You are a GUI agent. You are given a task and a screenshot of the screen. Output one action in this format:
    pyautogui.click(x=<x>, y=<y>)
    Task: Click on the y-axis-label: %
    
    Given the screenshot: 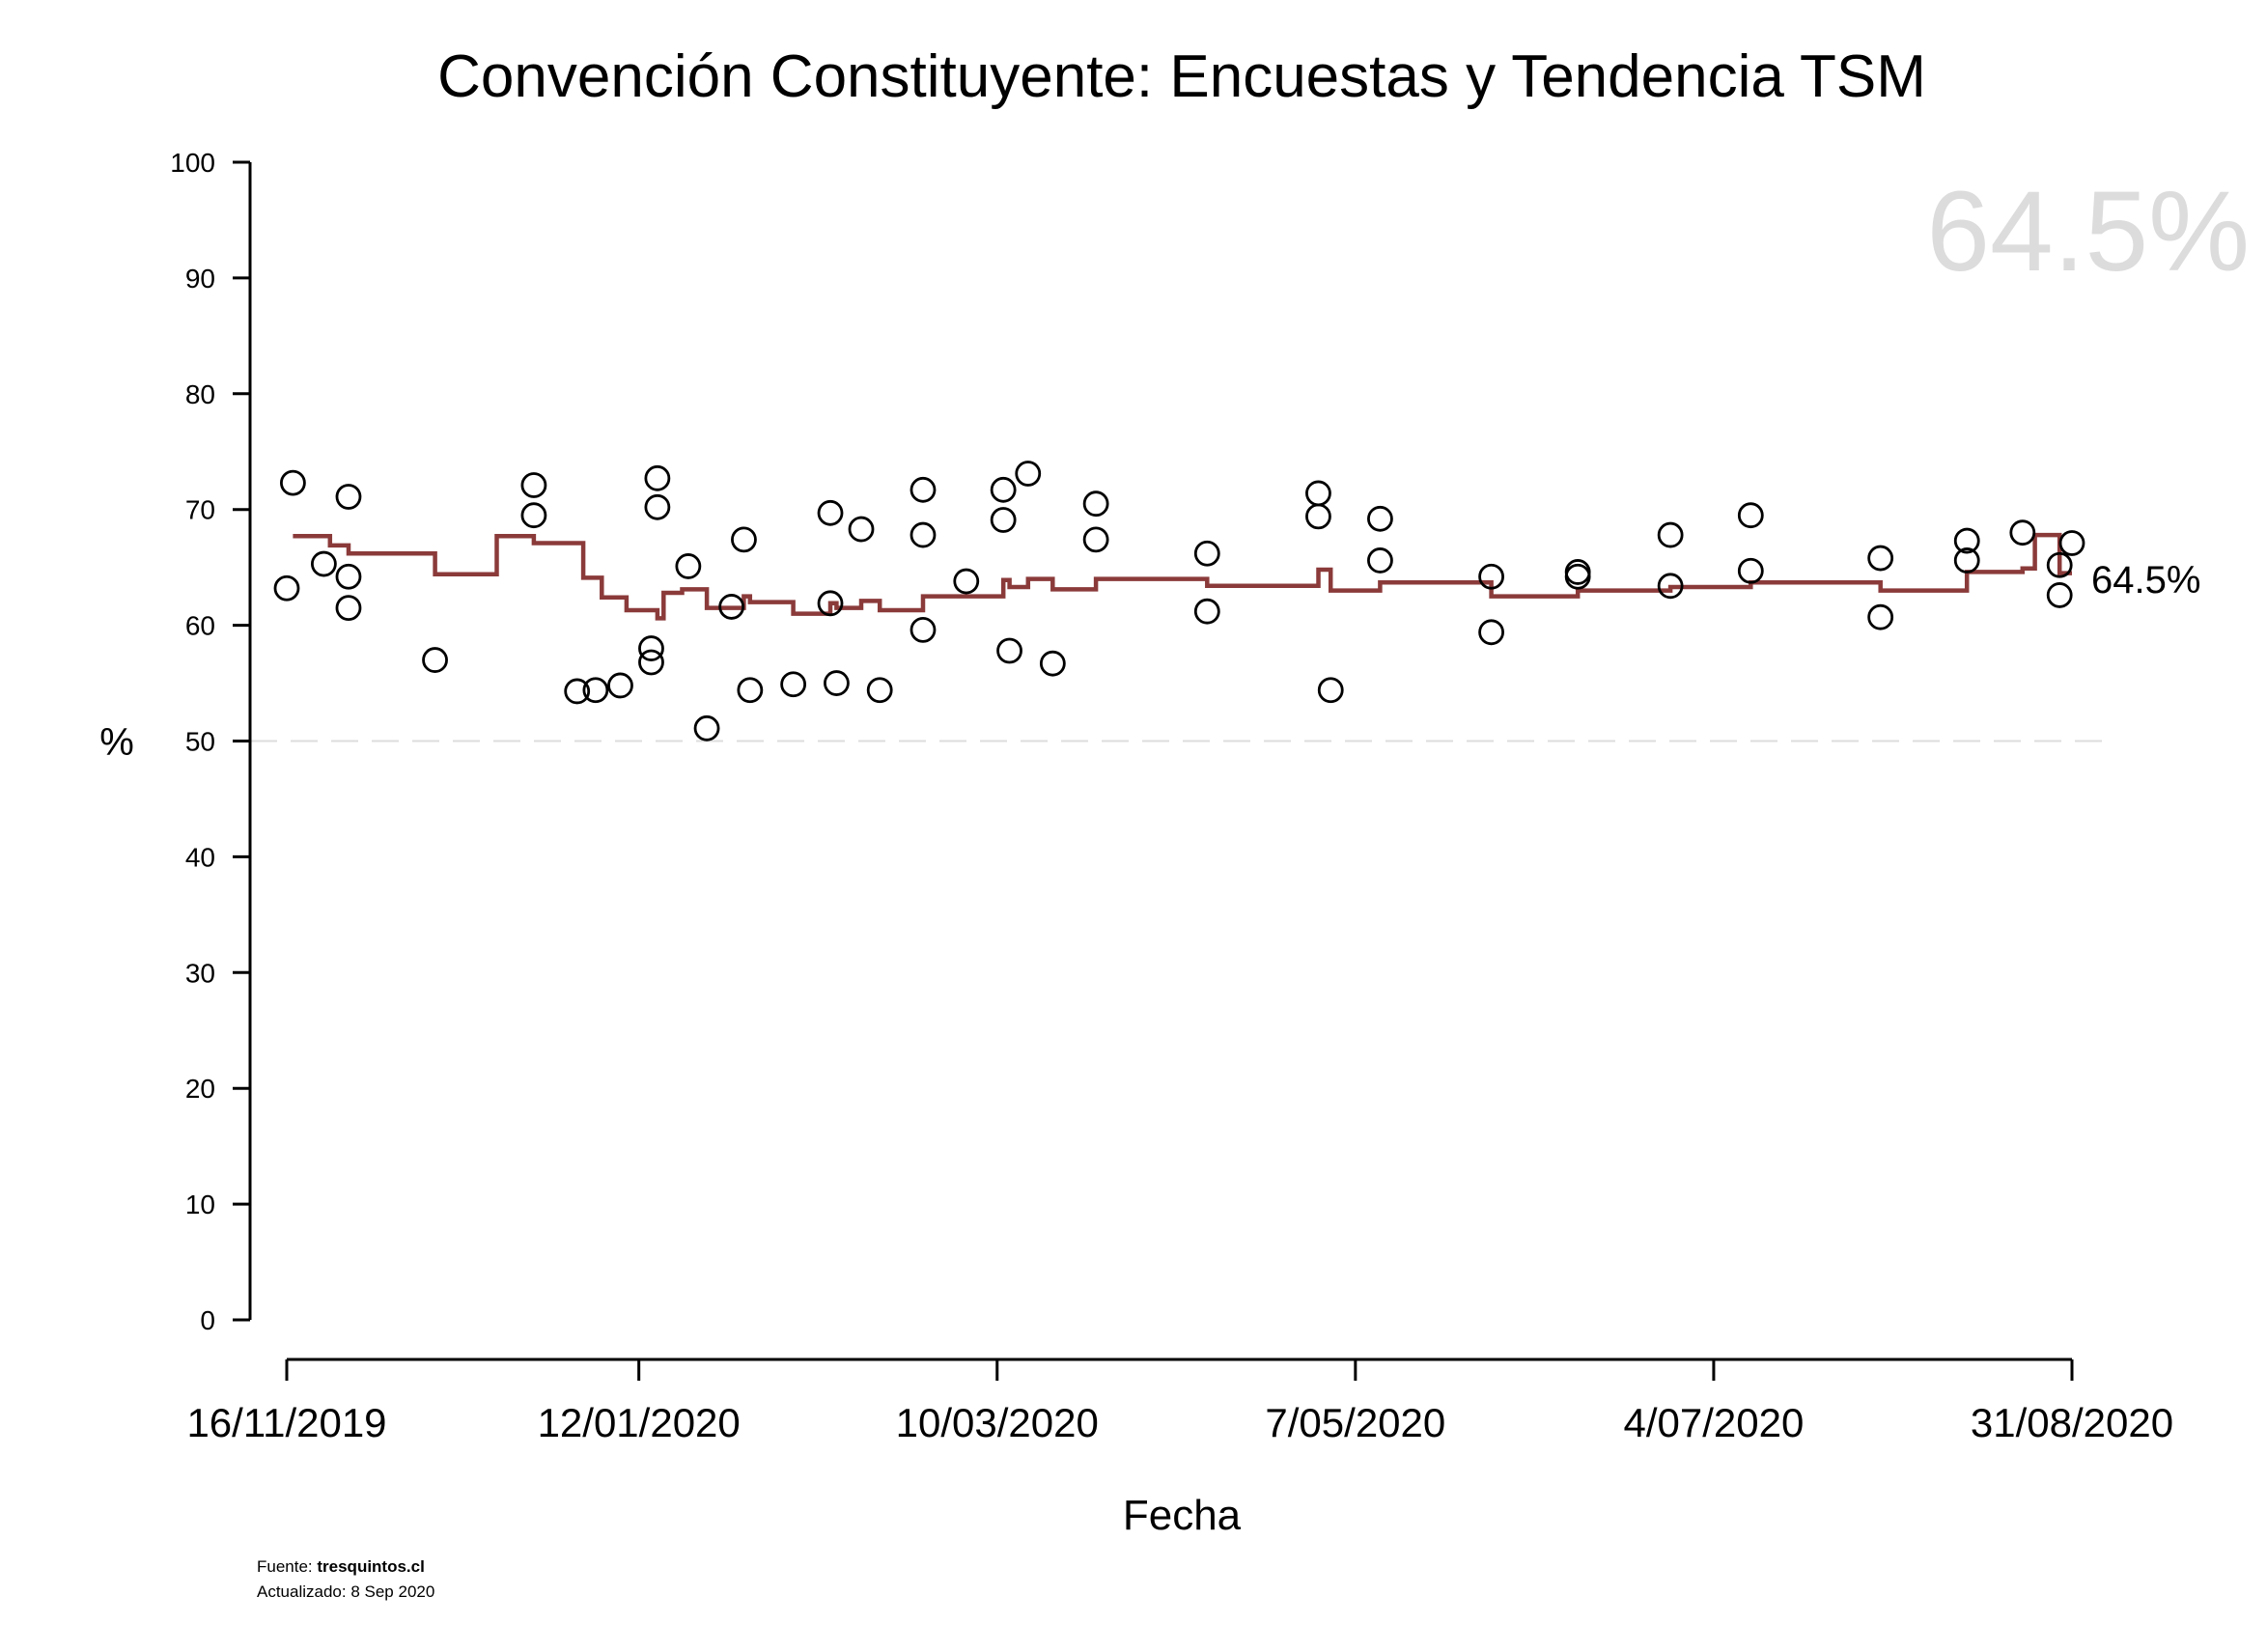 What is the action you would take?
    pyautogui.click(x=117, y=743)
    